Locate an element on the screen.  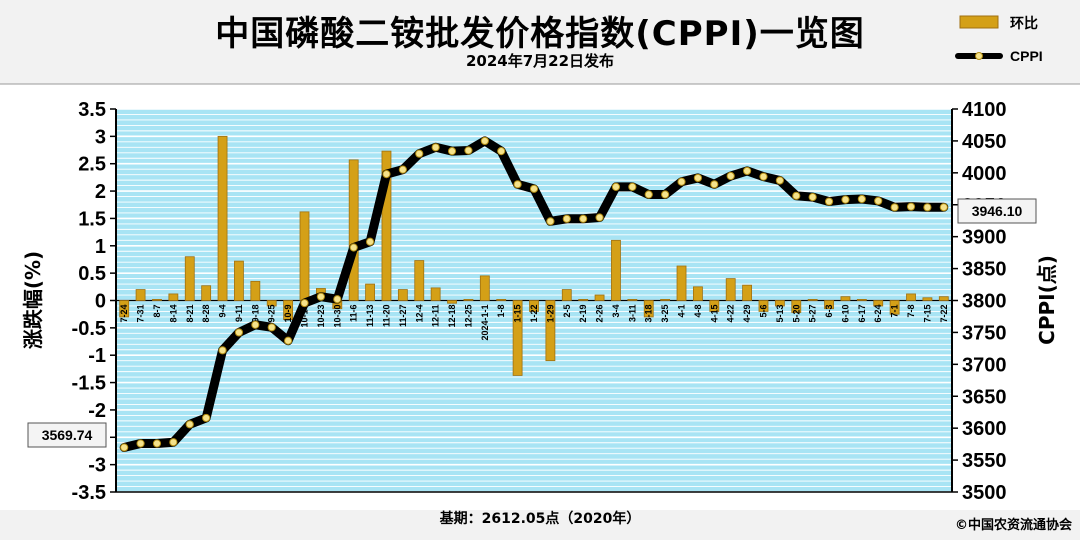
x-axis-tick-label: 4-15 is located at coordinates (714, 314).